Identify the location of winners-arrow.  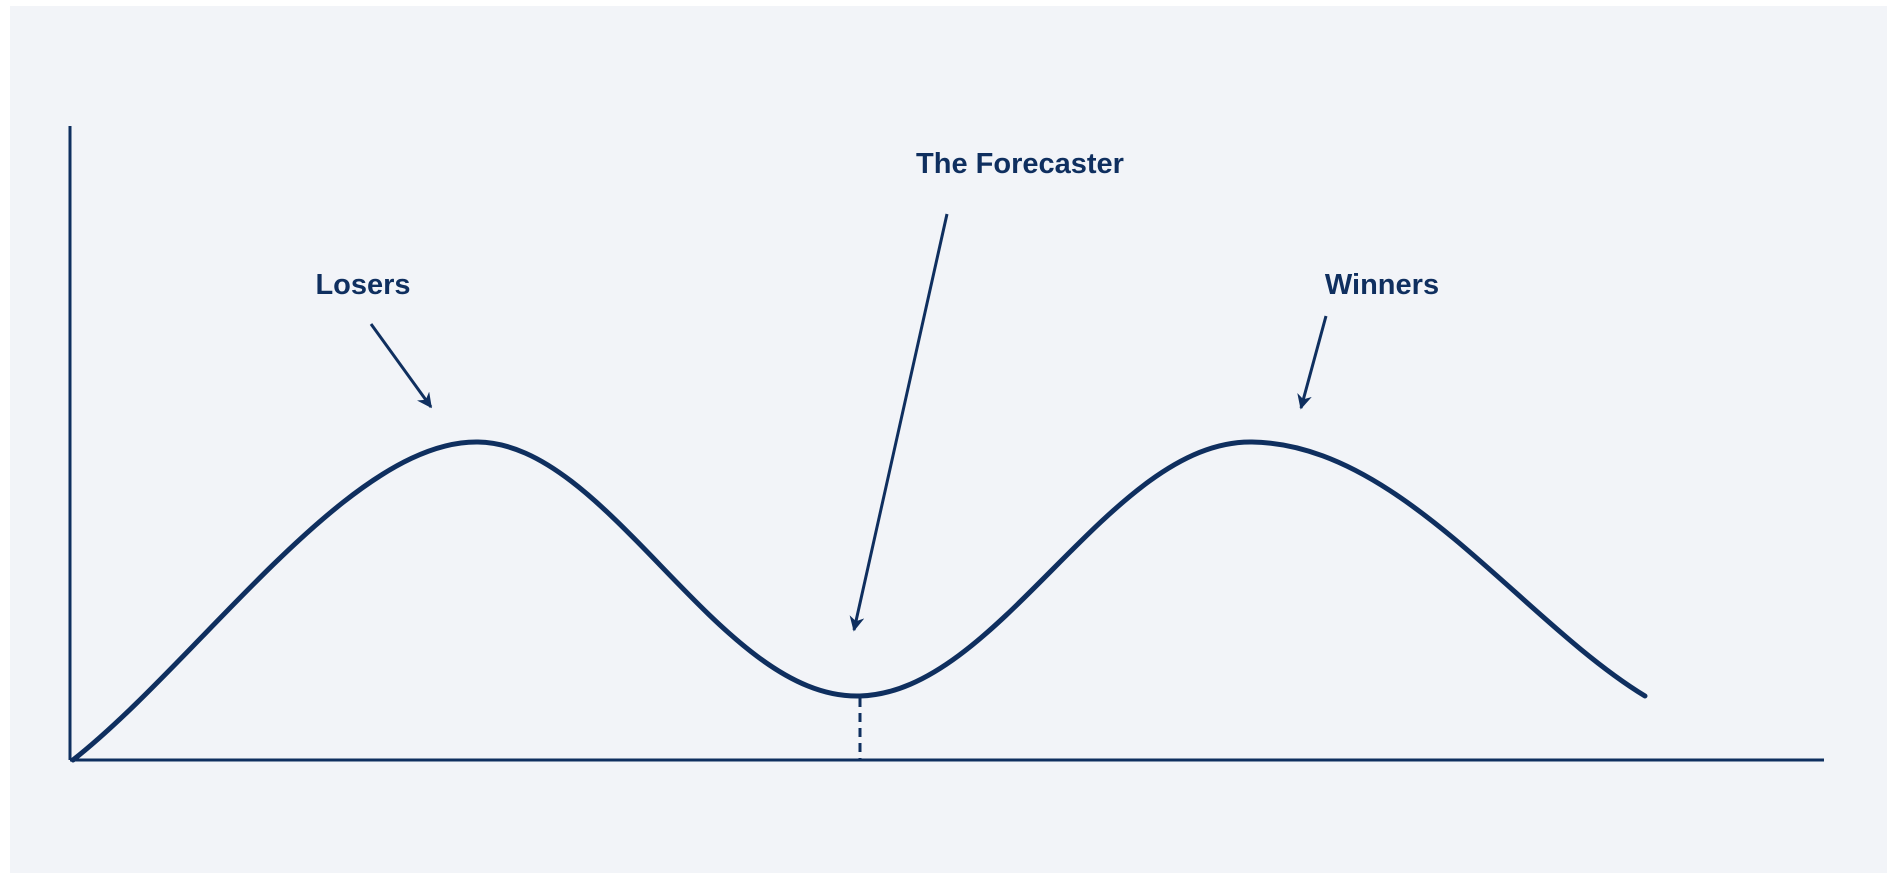
(1312, 362).